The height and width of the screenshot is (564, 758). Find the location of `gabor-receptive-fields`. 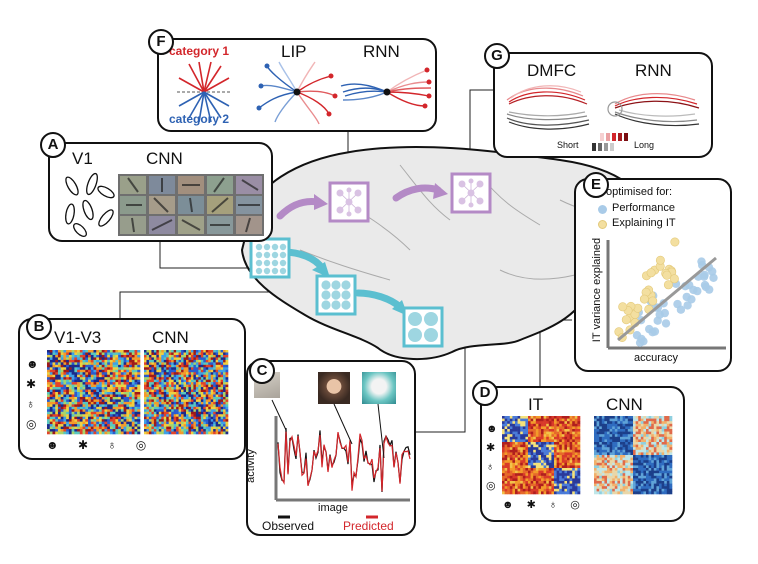

gabor-receptive-fields is located at coordinates (90, 204).